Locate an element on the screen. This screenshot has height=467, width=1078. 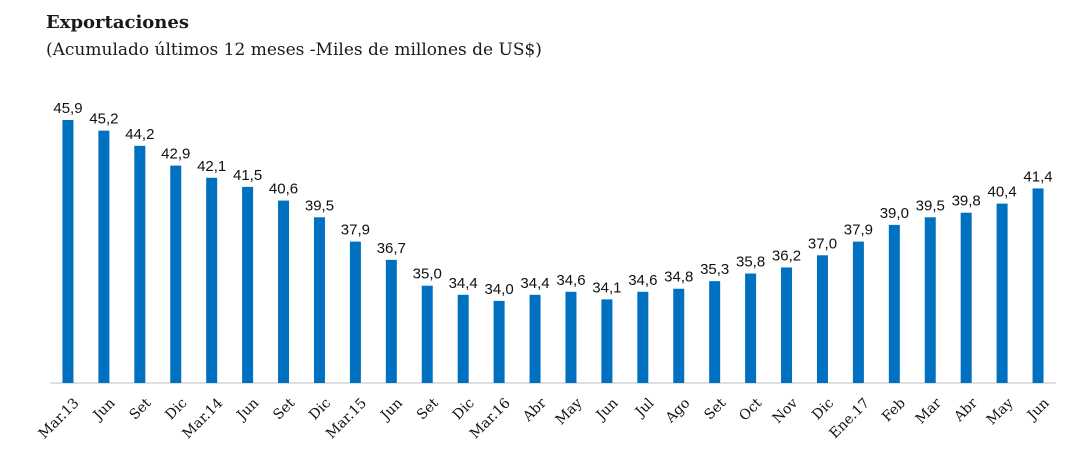
data-label-16: 34,6 is located at coordinates (642, 280).